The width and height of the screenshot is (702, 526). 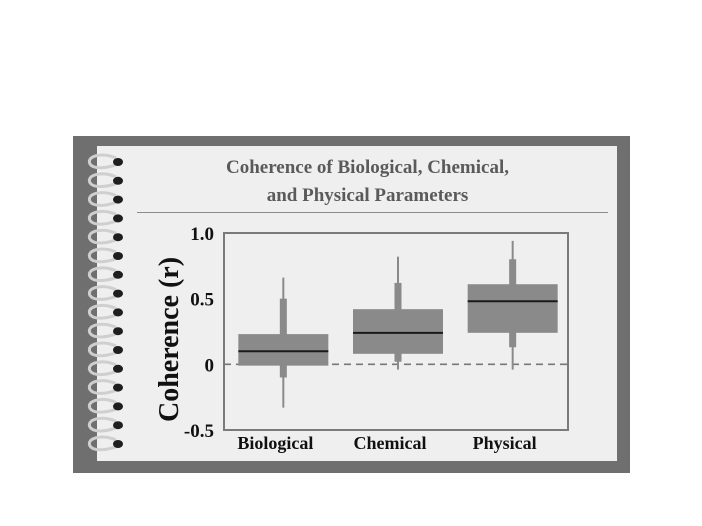 I want to click on y-axis-title: Coherence (r), so click(x=169, y=339).